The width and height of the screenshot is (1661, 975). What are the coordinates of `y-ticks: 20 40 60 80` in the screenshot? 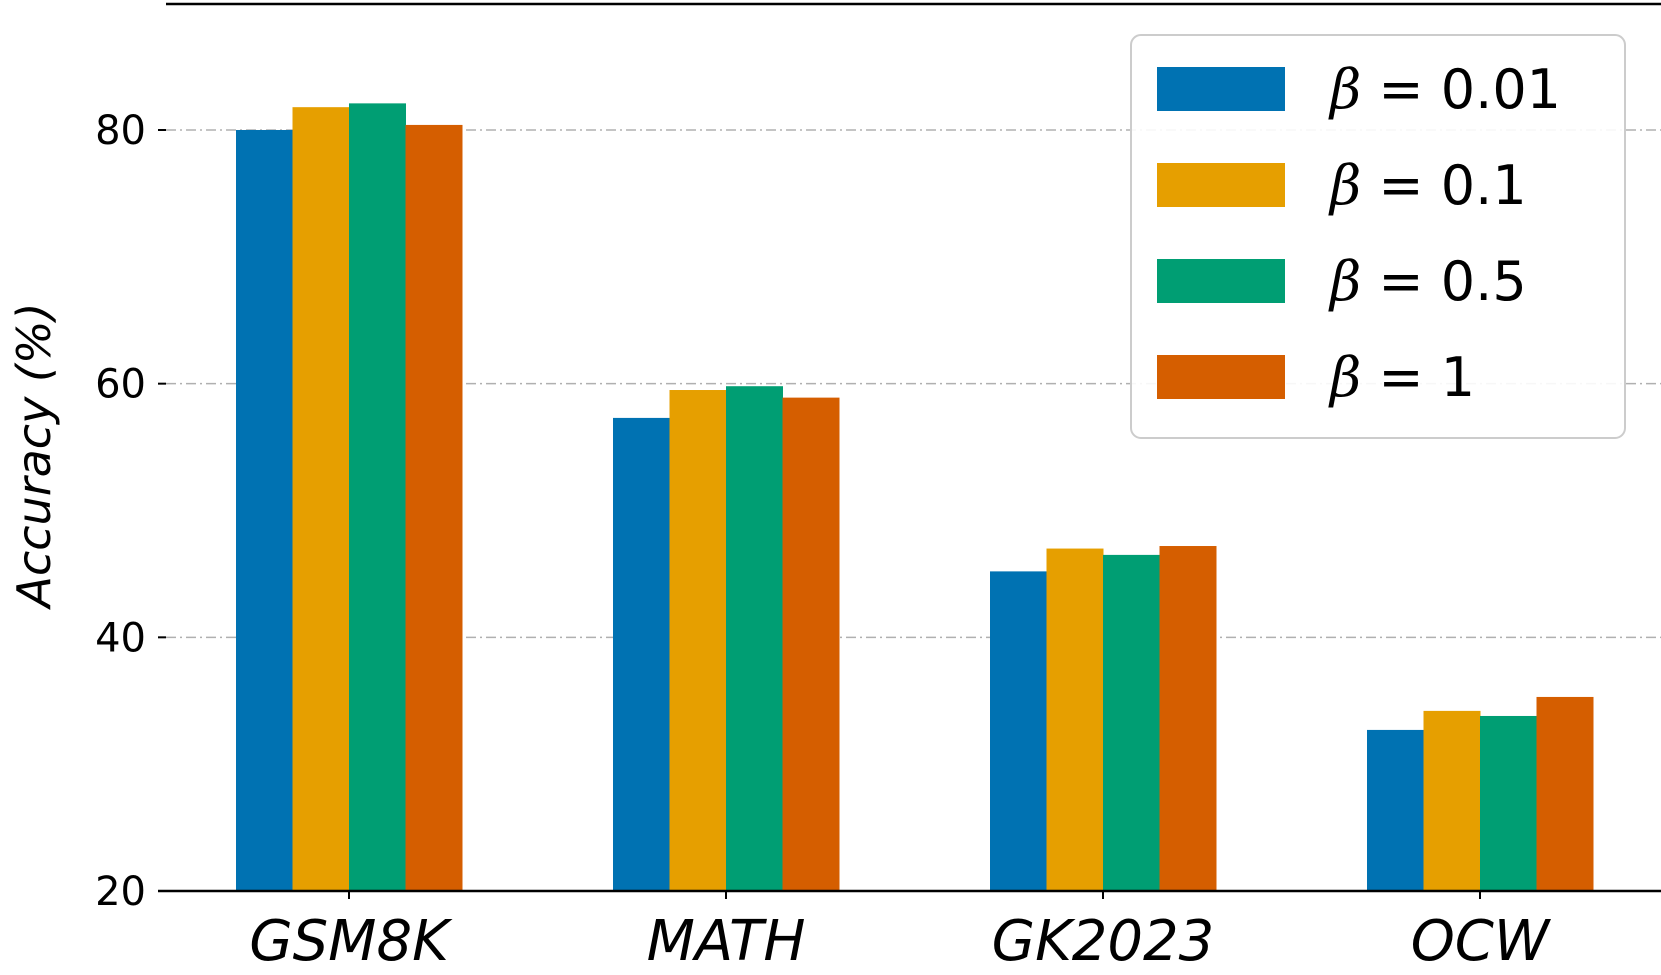 It's located at (130, 511).